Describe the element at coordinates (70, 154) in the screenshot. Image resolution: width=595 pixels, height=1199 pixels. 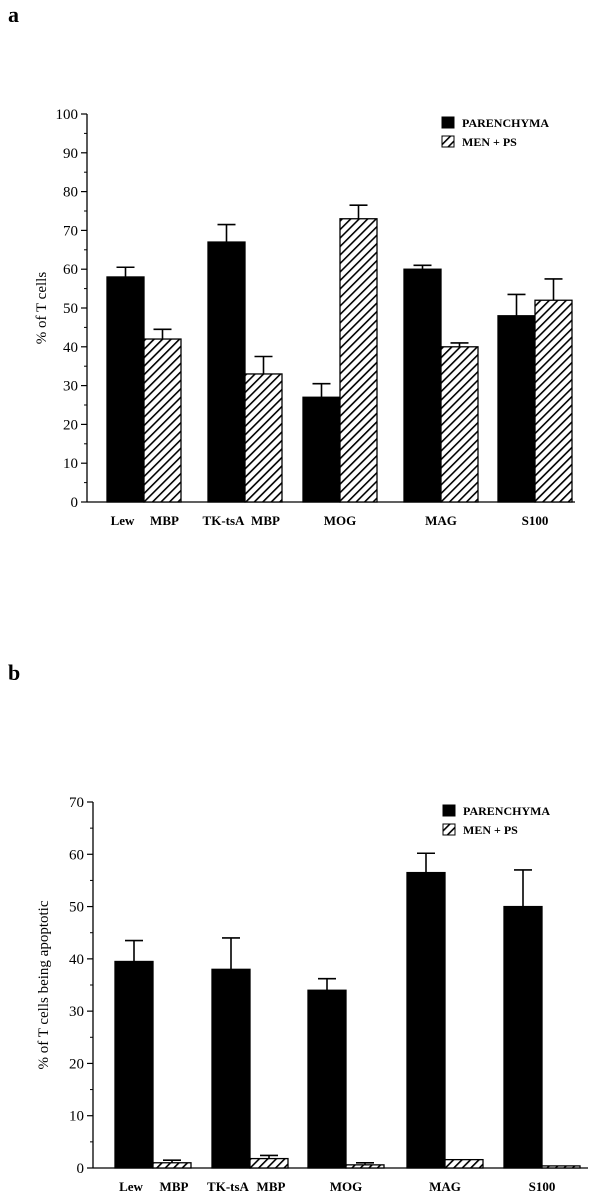
I see `y-tick-label: 90` at that location.